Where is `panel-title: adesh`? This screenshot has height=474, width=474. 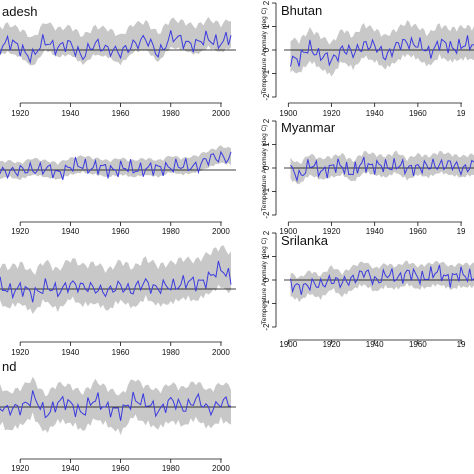
panel-title: adesh is located at coordinates (19, 11).